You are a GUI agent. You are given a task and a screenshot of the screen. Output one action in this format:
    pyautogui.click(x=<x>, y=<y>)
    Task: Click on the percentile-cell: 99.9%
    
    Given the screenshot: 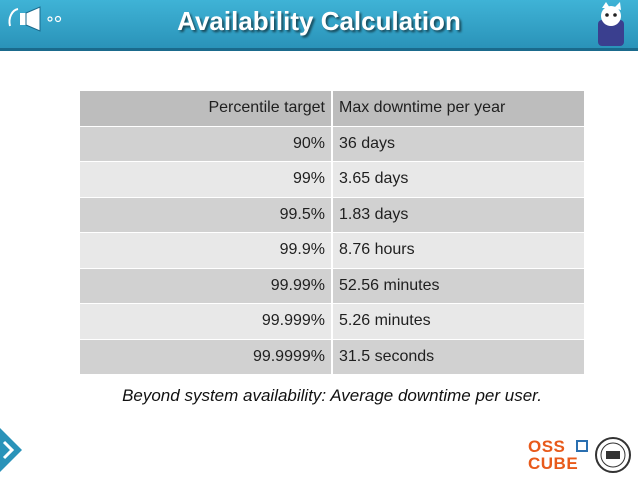 What is the action you would take?
    pyautogui.click(x=206, y=250)
    